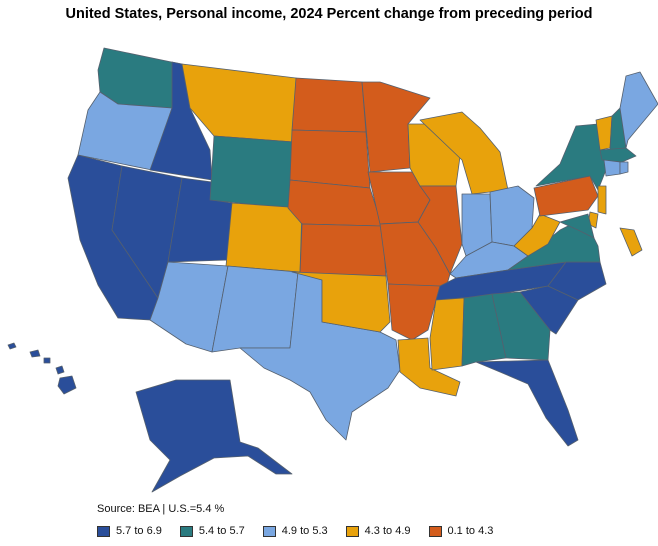 This screenshot has width=658, height=546. Describe the element at coordinates (638, 110) in the screenshot. I see `state-me` at that location.